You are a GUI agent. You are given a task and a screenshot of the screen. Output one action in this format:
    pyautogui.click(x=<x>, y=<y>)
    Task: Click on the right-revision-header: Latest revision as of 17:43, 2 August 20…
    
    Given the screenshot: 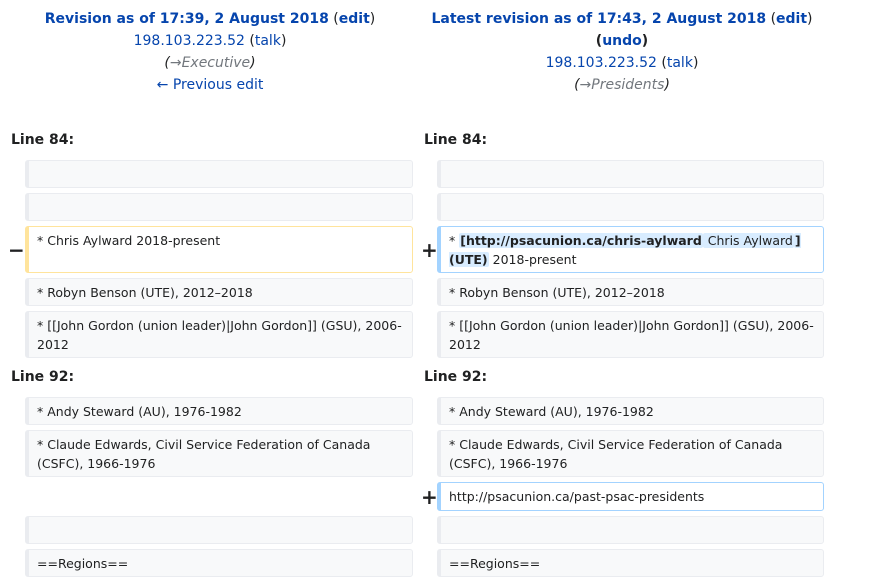 What is the action you would take?
    pyautogui.click(x=622, y=52)
    